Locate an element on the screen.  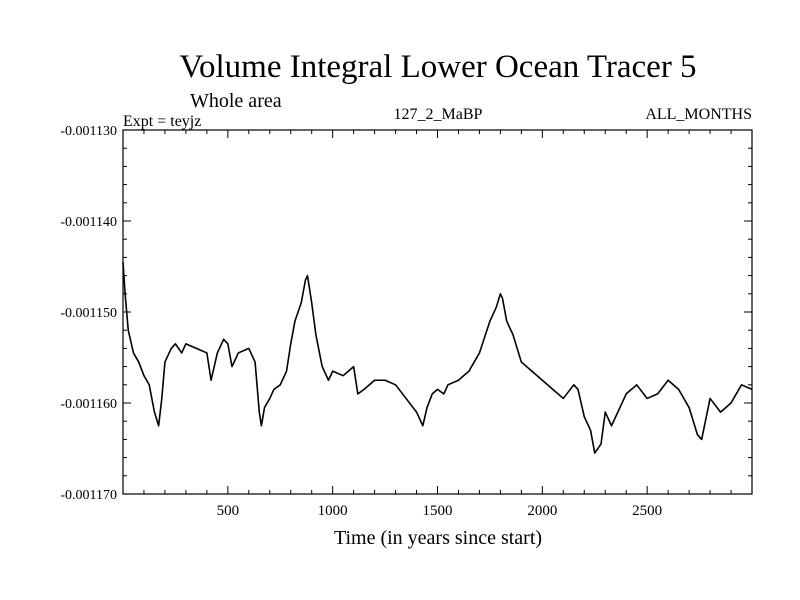
y-tick-label: -0.001150 is located at coordinates (88, 313).